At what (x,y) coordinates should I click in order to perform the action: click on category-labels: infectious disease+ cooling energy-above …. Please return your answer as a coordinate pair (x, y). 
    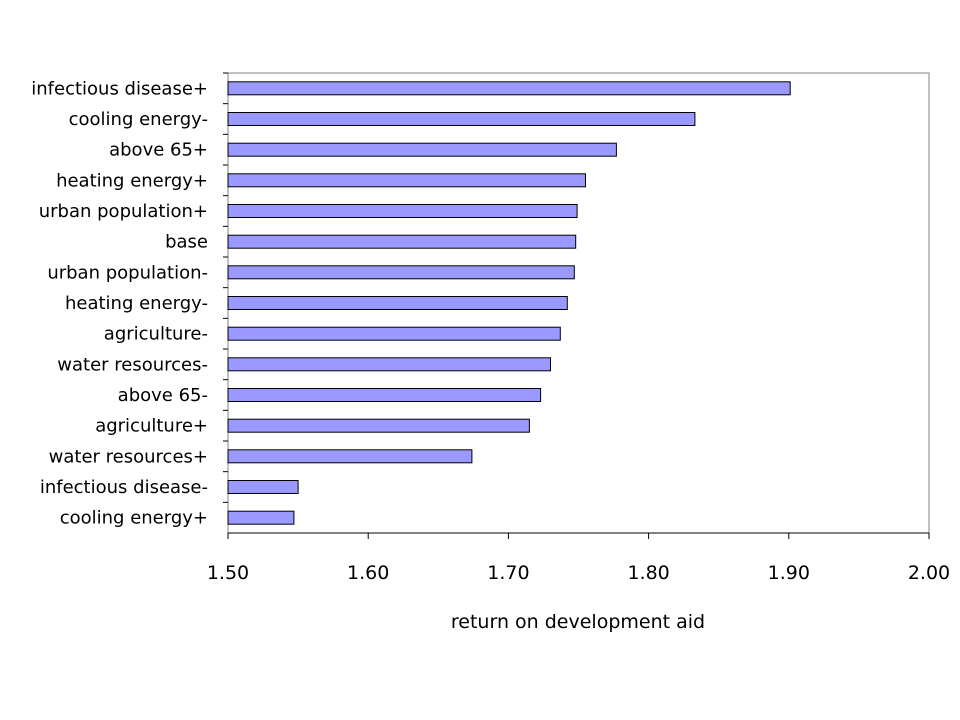
    Looking at the image, I should click on (129, 300).